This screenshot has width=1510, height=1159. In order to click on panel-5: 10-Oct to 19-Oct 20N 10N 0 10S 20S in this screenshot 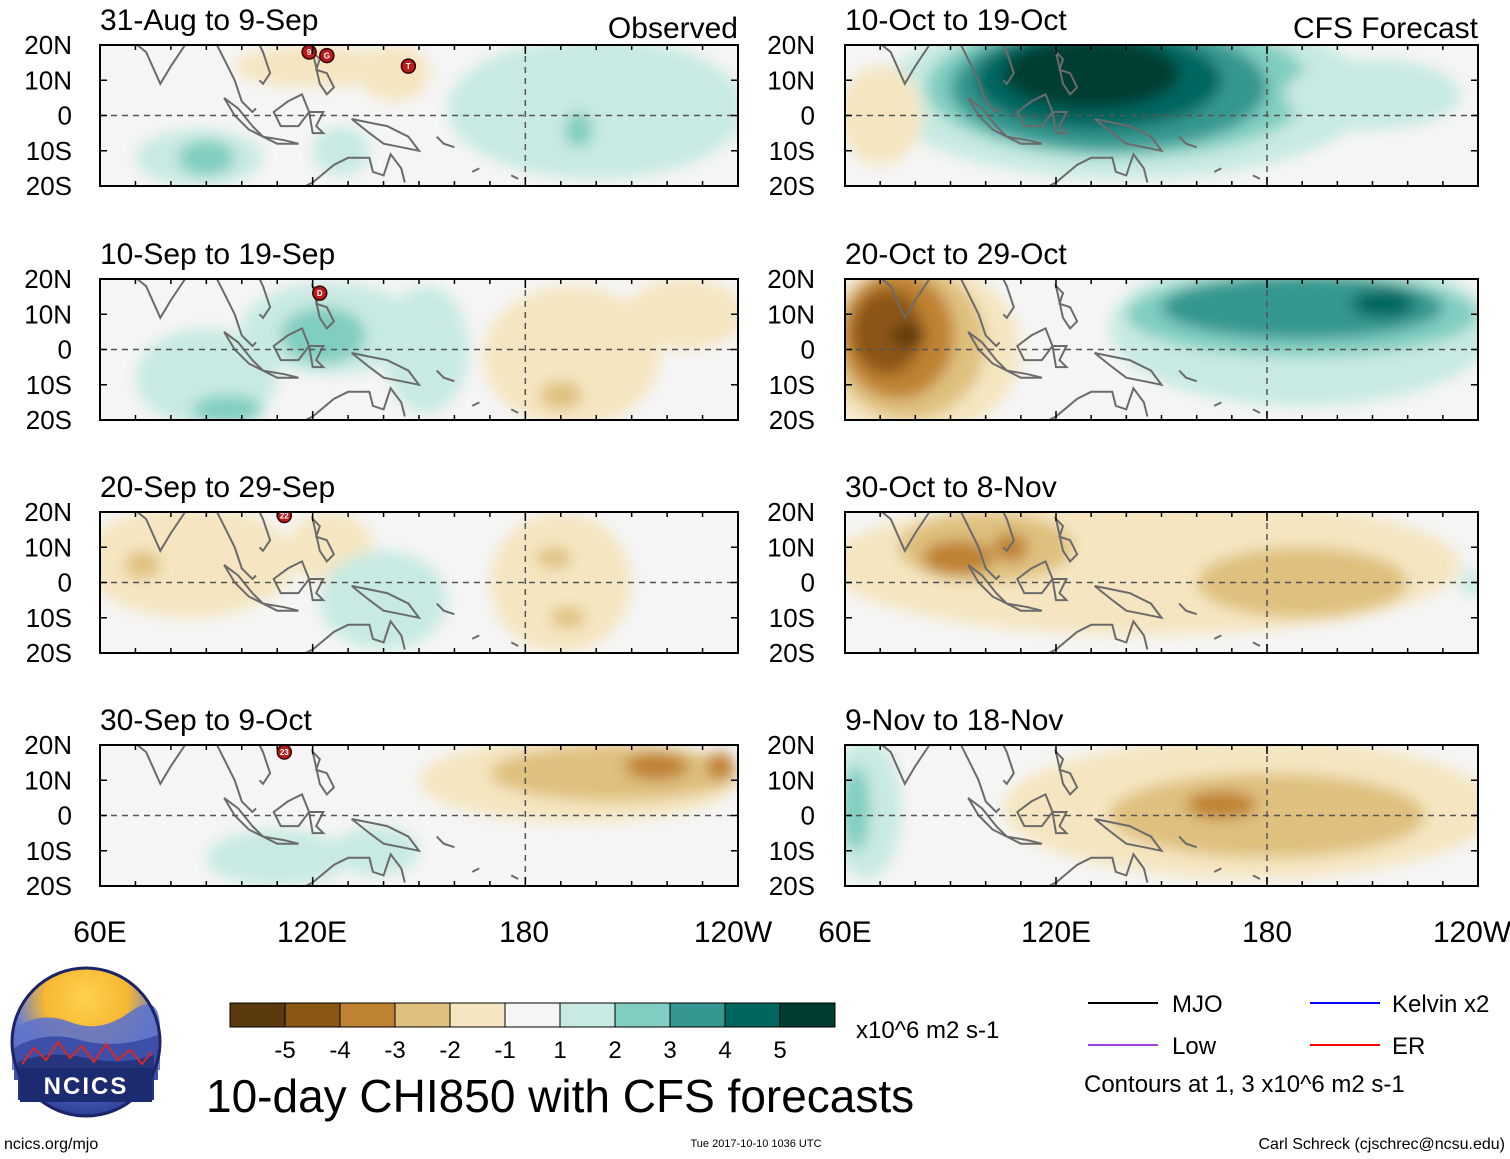, I will do `click(1123, 102)`.